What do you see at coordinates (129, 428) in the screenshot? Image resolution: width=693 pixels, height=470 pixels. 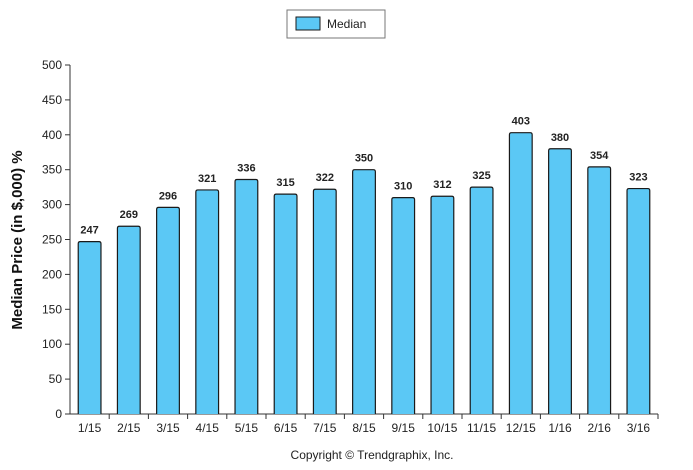 I see `x-tick-label: 2/15` at bounding box center [129, 428].